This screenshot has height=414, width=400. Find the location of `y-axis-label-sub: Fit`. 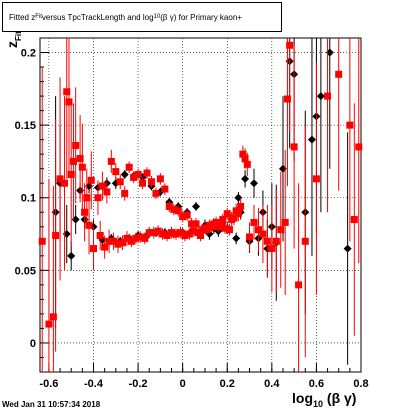

y-axis-label-sub: Fit is located at coordinates (18, 36).